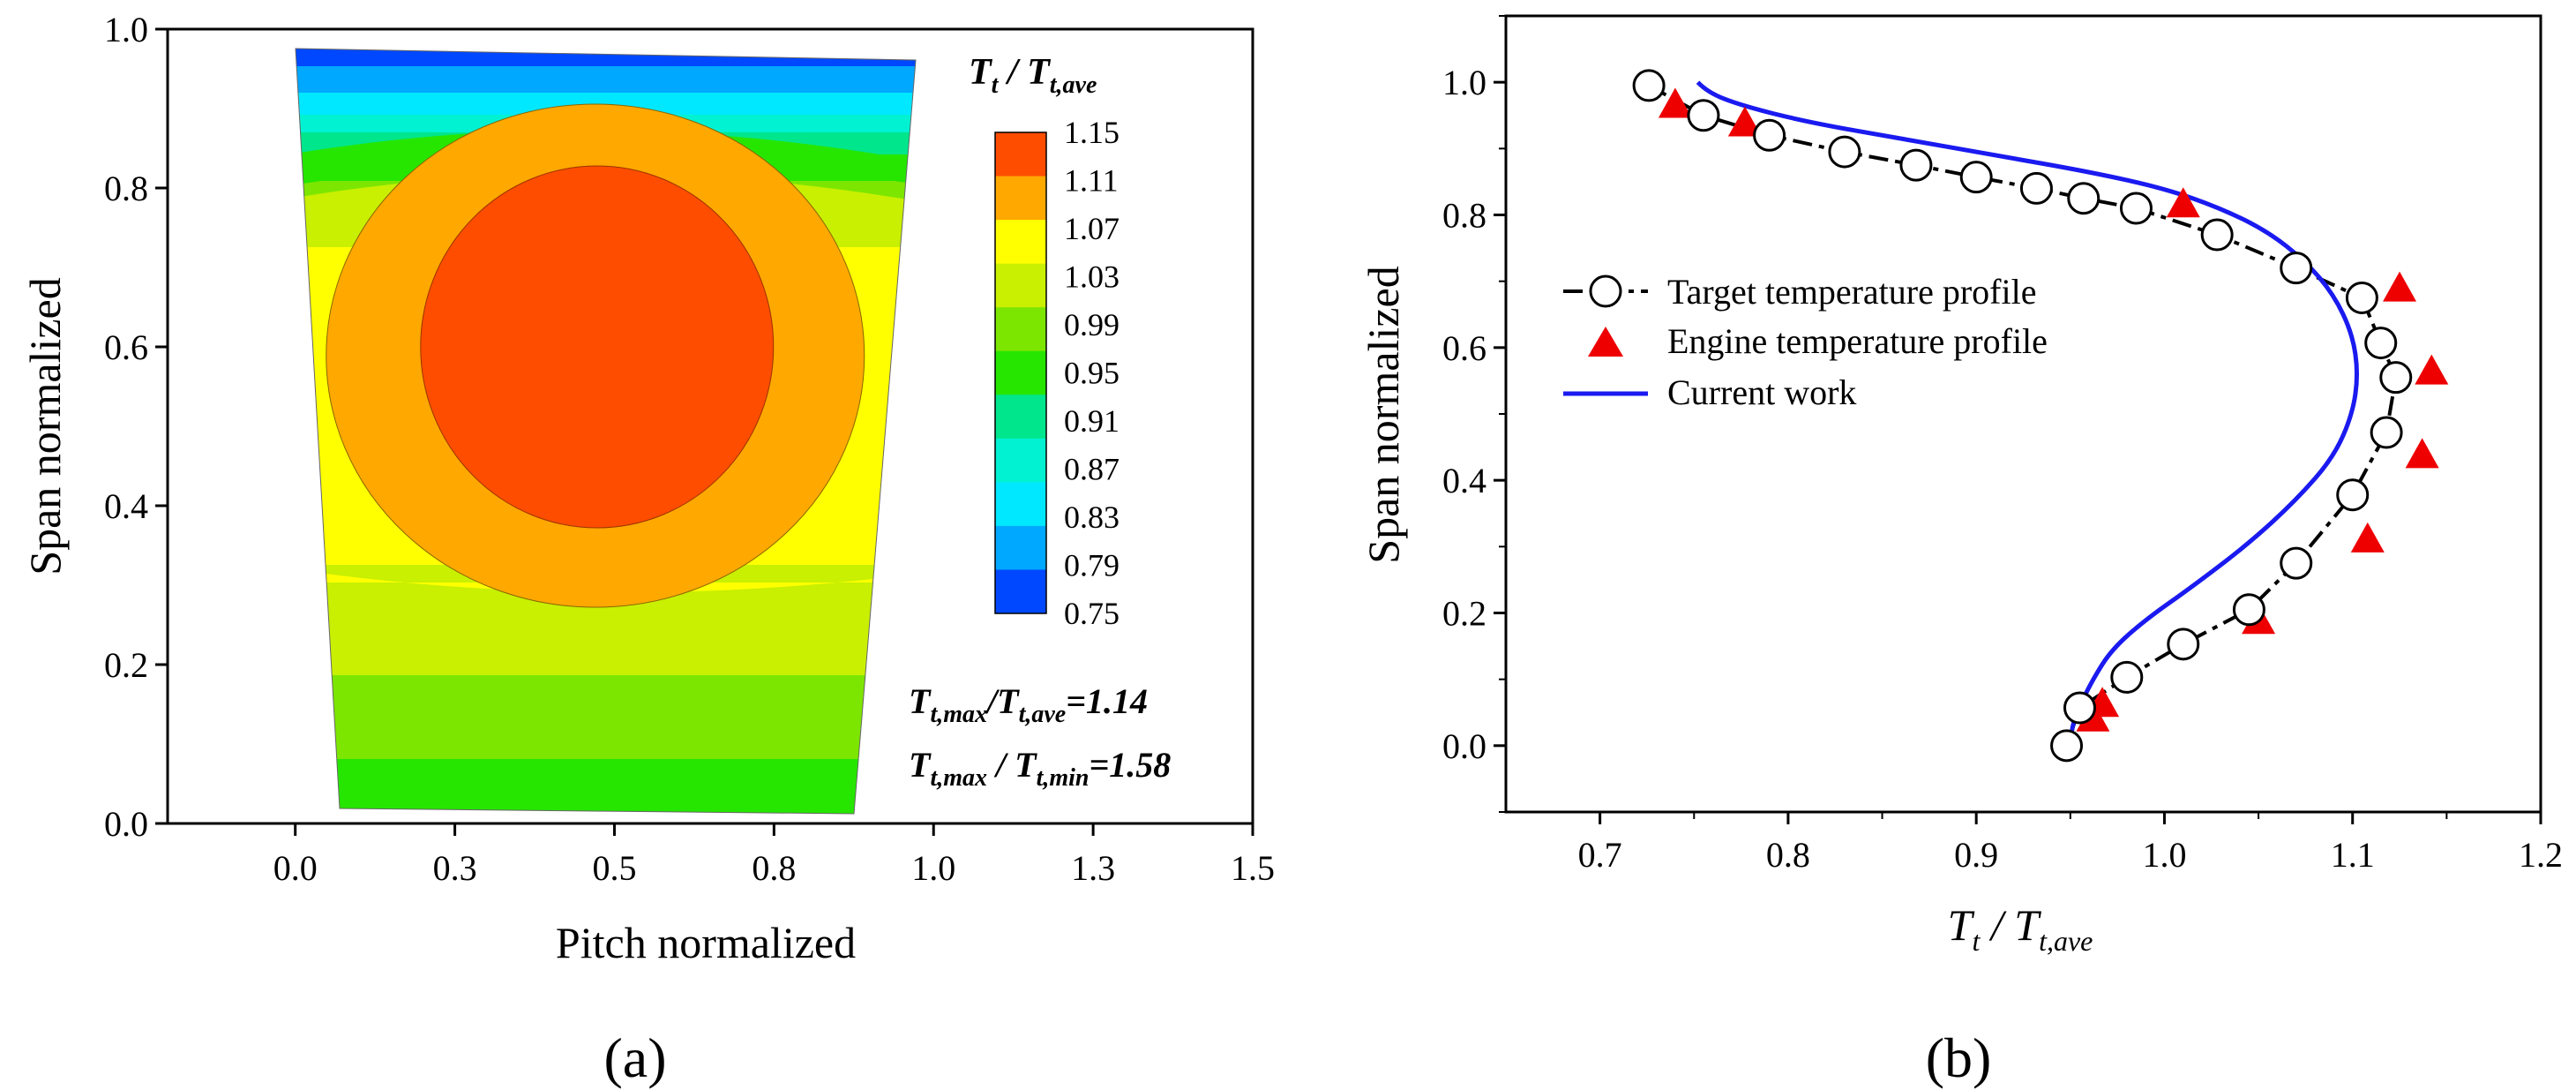 This screenshot has height=1090, width=2576. What do you see at coordinates (1606, 291) in the screenshot?
I see `legend-target-marker` at bounding box center [1606, 291].